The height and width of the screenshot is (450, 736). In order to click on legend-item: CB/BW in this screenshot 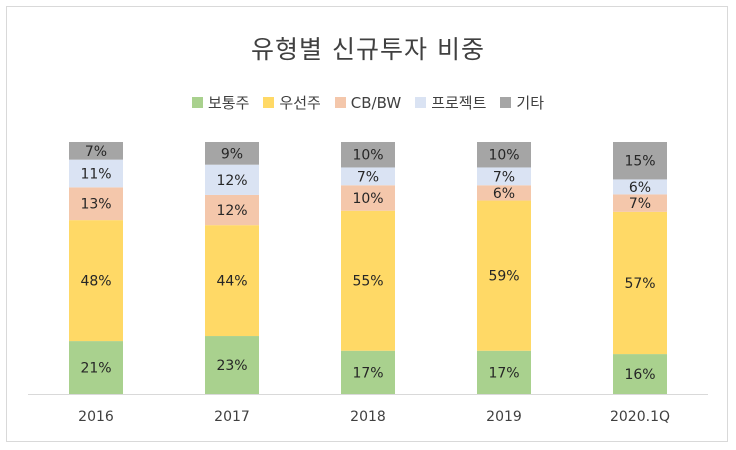, I will do `click(368, 103)`.